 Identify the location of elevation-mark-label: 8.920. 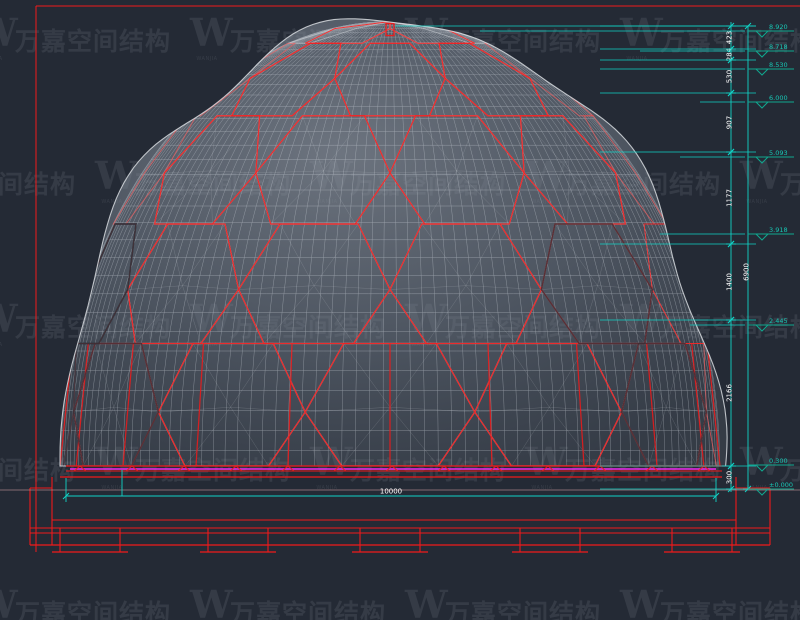
(778, 27).